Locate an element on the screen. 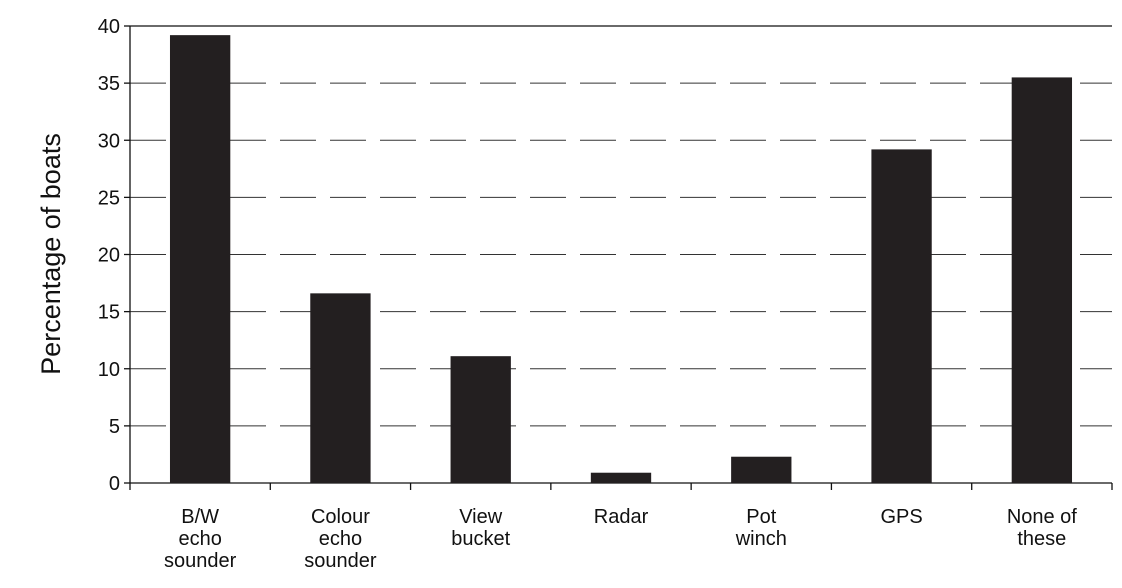 This screenshot has width=1122, height=588. x-tick-label: Radar is located at coordinates (621, 517).